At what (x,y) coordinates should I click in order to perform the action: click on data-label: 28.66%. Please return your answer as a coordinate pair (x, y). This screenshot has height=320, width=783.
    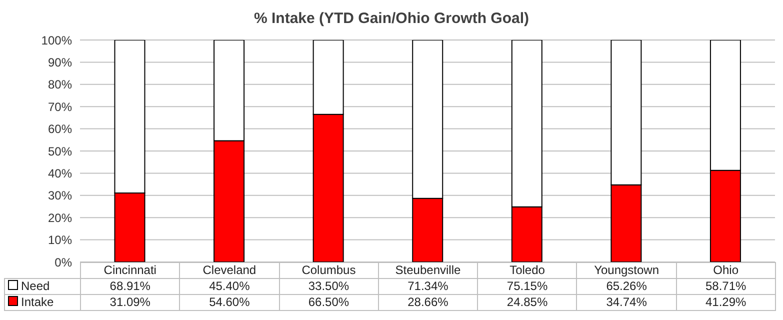
    Looking at the image, I should click on (428, 302).